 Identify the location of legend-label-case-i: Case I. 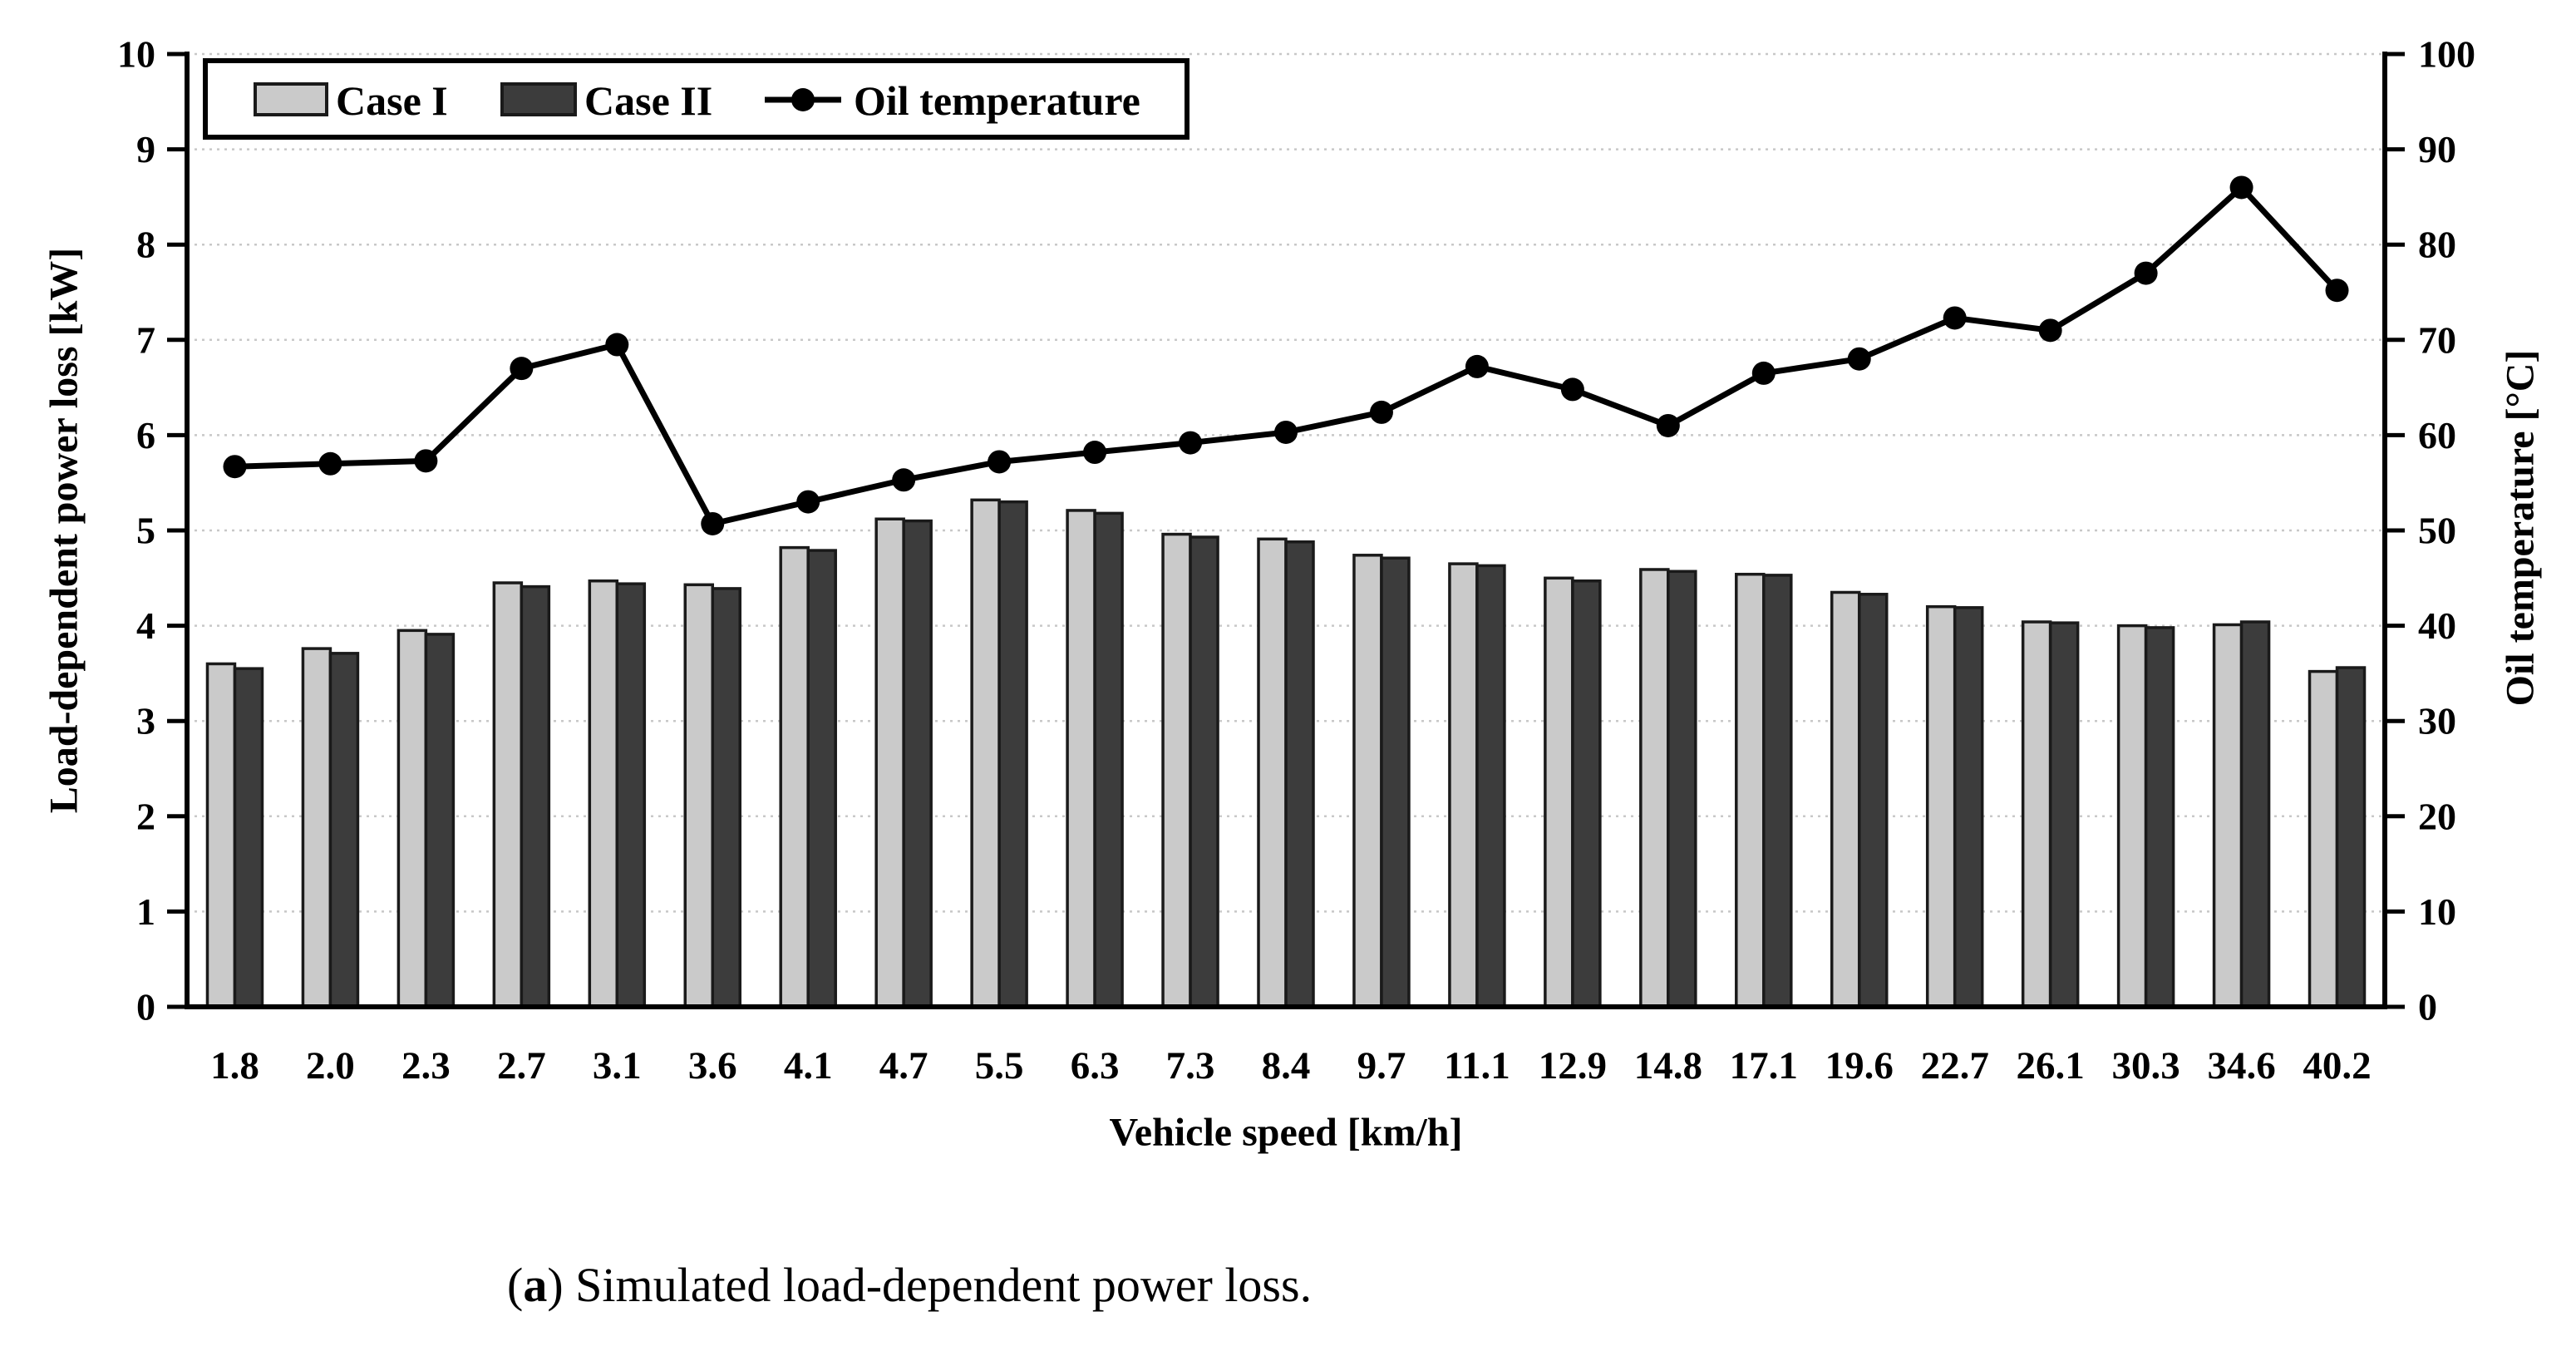
(392, 100).